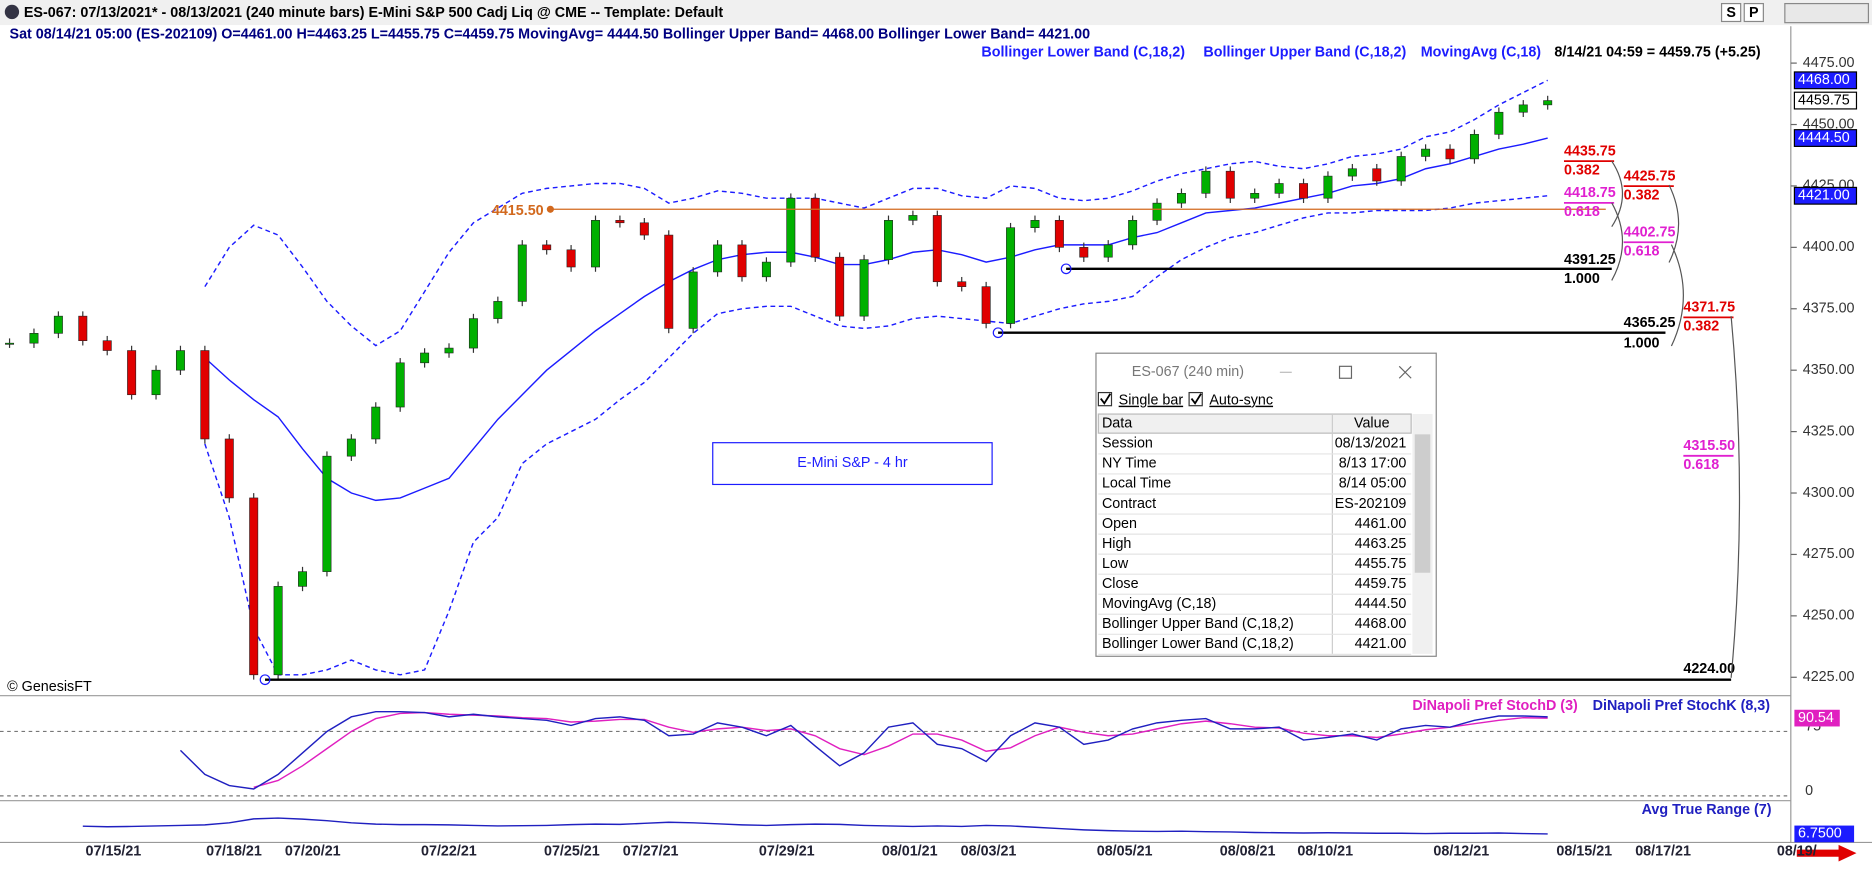 This screenshot has width=1872, height=888. What do you see at coordinates (1325, 852) in the screenshot?
I see `x-tick-label: 08/10/21` at bounding box center [1325, 852].